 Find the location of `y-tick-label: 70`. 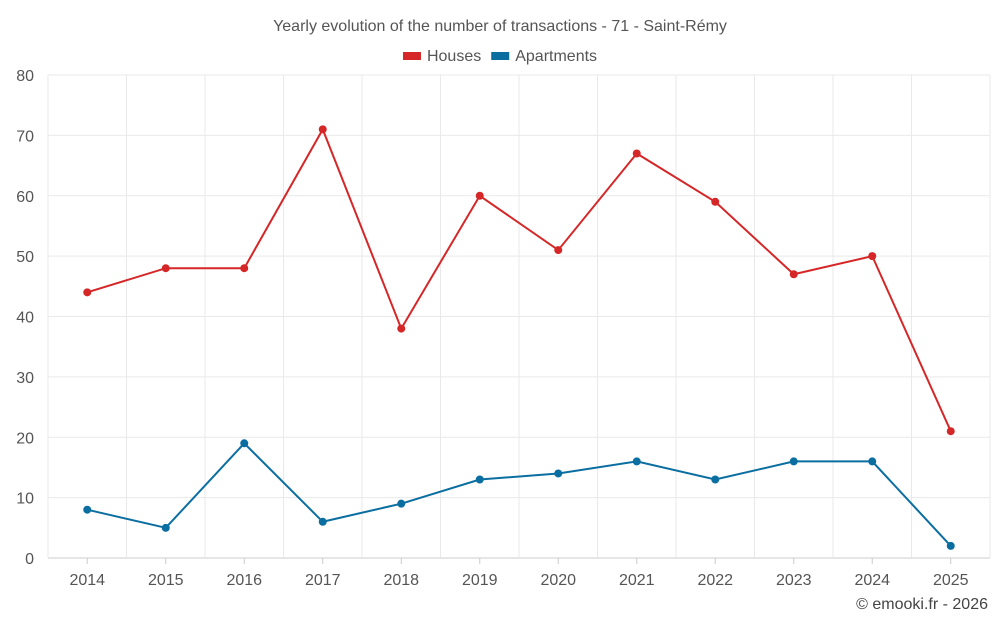

y-tick-label: 70 is located at coordinates (25, 136).